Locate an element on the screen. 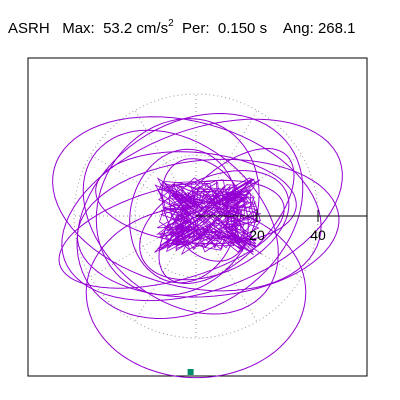  angle-value: 268.1 is located at coordinates (336, 28).